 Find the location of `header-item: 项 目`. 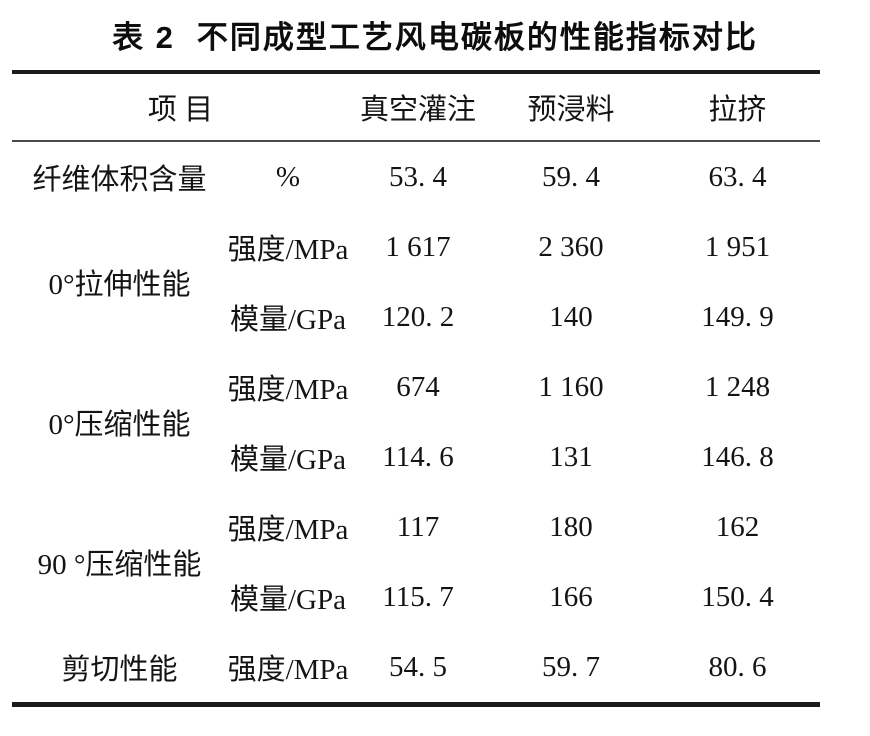

header-item: 项 目 is located at coordinates (180, 110).